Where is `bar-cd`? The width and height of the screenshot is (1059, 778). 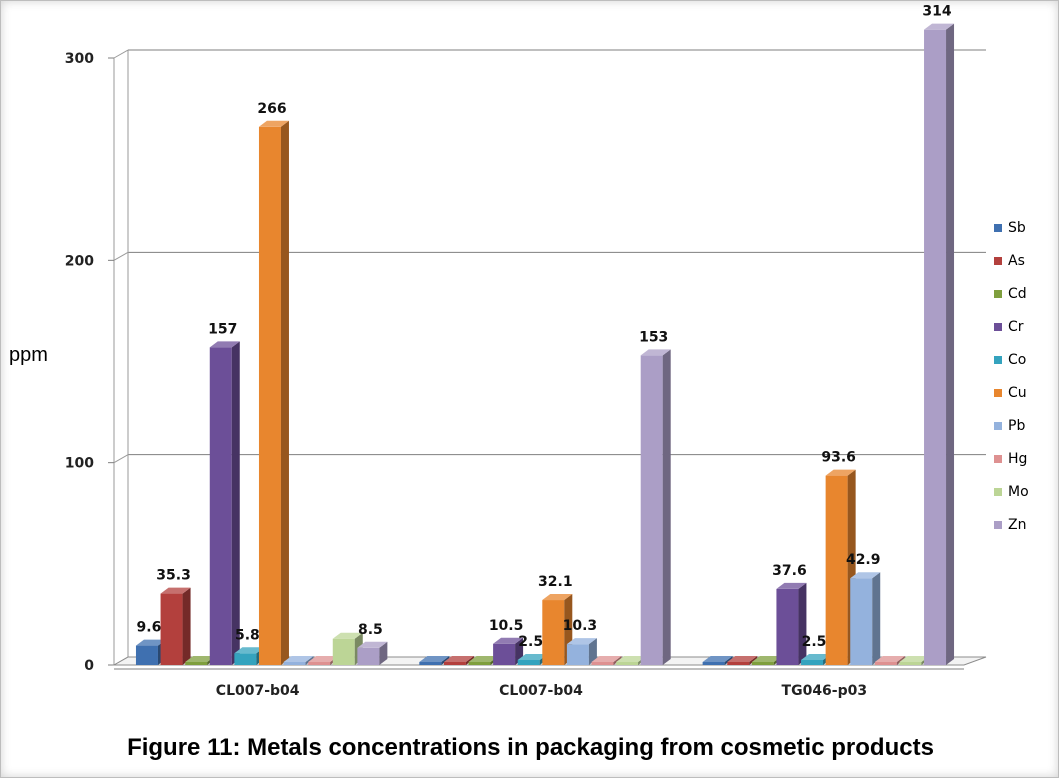
bar-cd is located at coordinates (762, 663).